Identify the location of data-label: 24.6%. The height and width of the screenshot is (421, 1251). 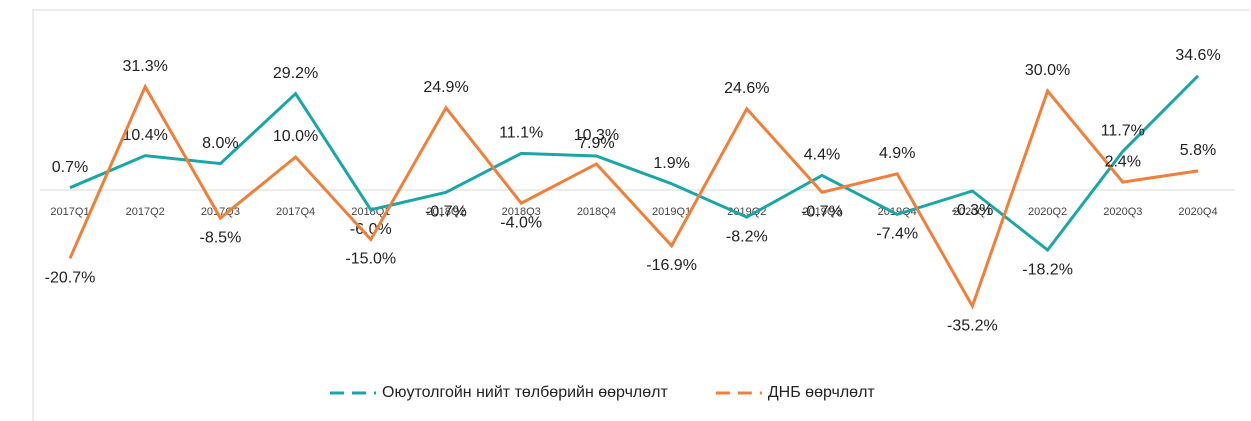
(746, 88).